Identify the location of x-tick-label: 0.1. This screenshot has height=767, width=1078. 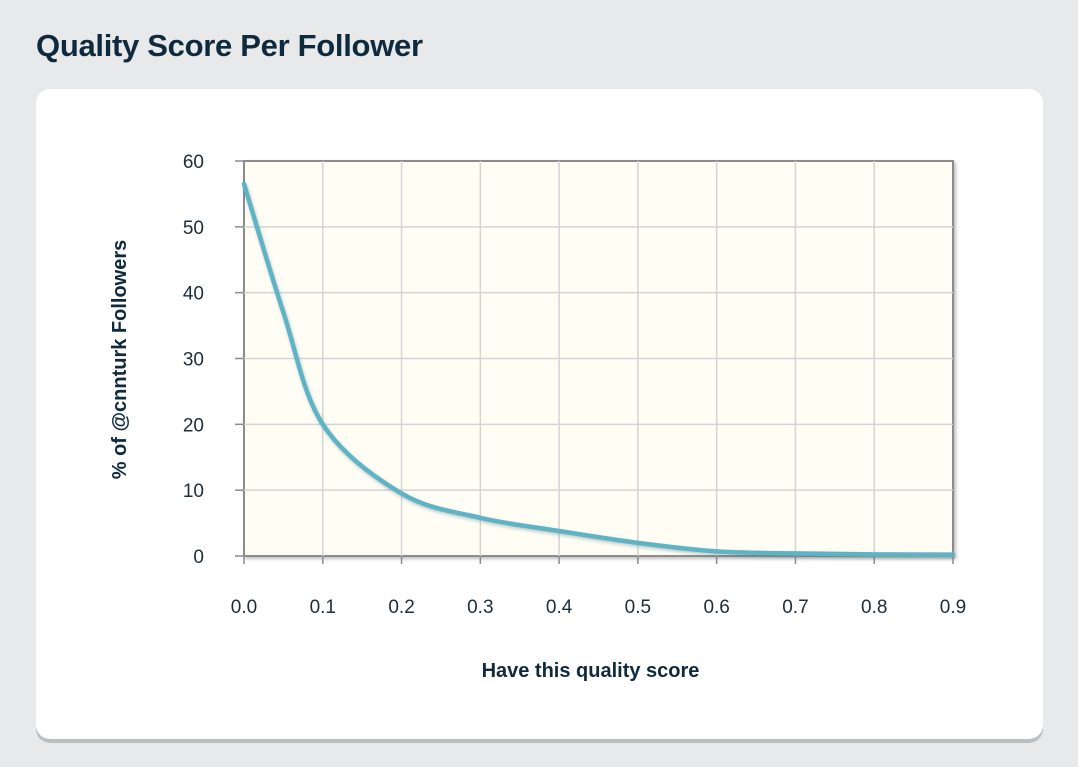
(323, 607).